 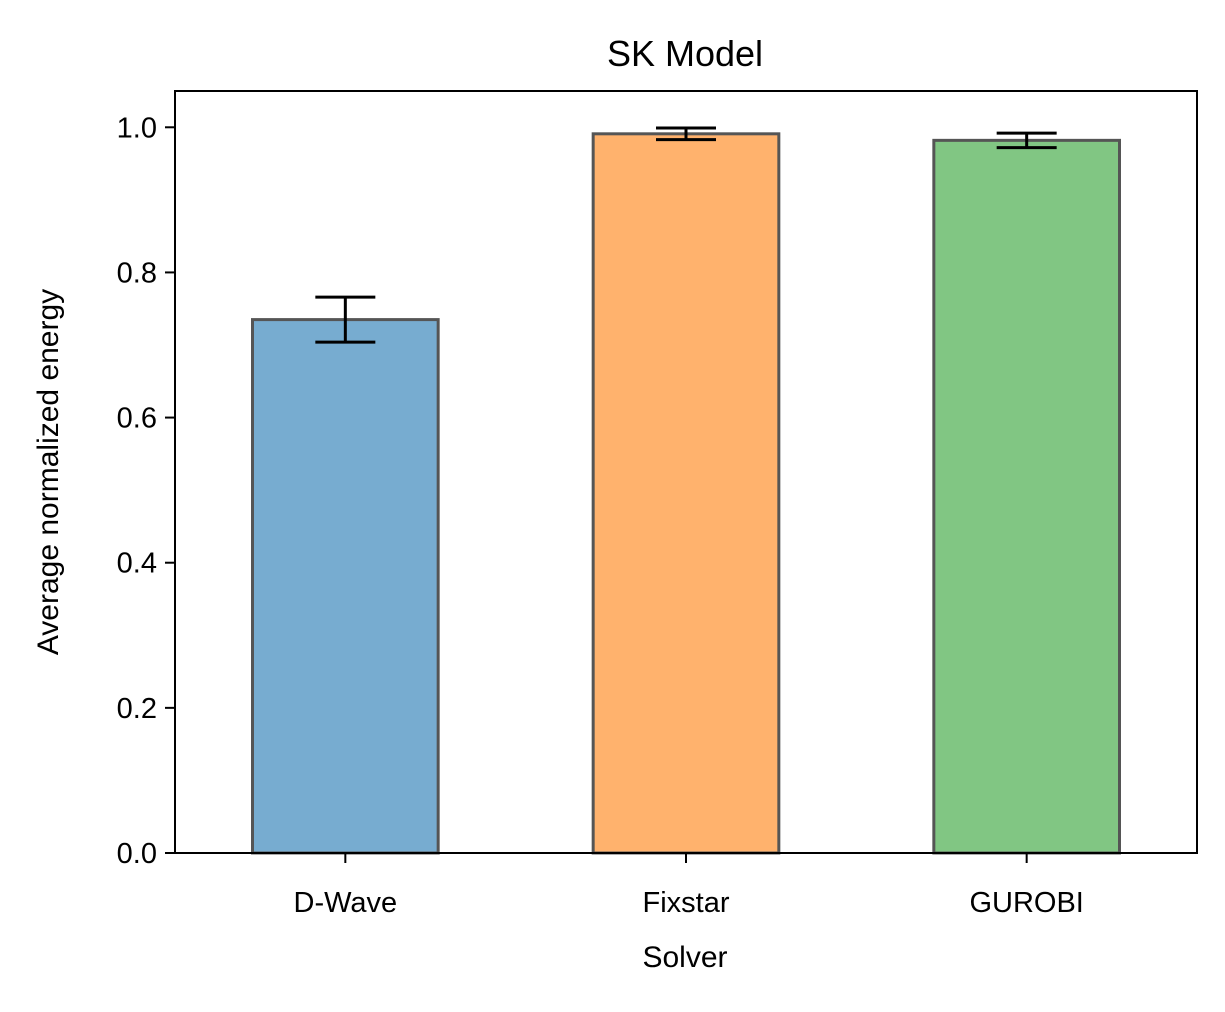 What do you see at coordinates (1026, 496) in the screenshot?
I see `bar-gurobi` at bounding box center [1026, 496].